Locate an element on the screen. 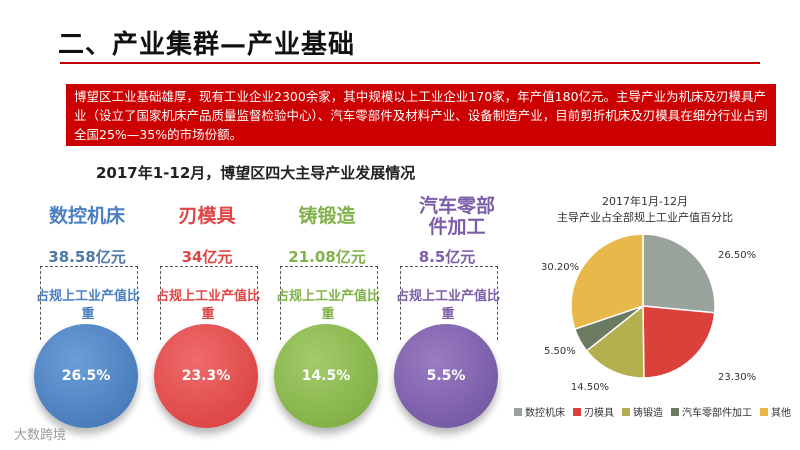 This screenshot has width=800, height=450. share-bubble: 5.5% is located at coordinates (446, 376).